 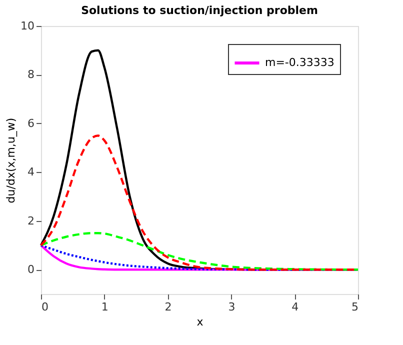 What do you see at coordinates (11, 161) in the screenshot?
I see `y-axis-title: du/dx(x,m,u_w)` at bounding box center [11, 161].